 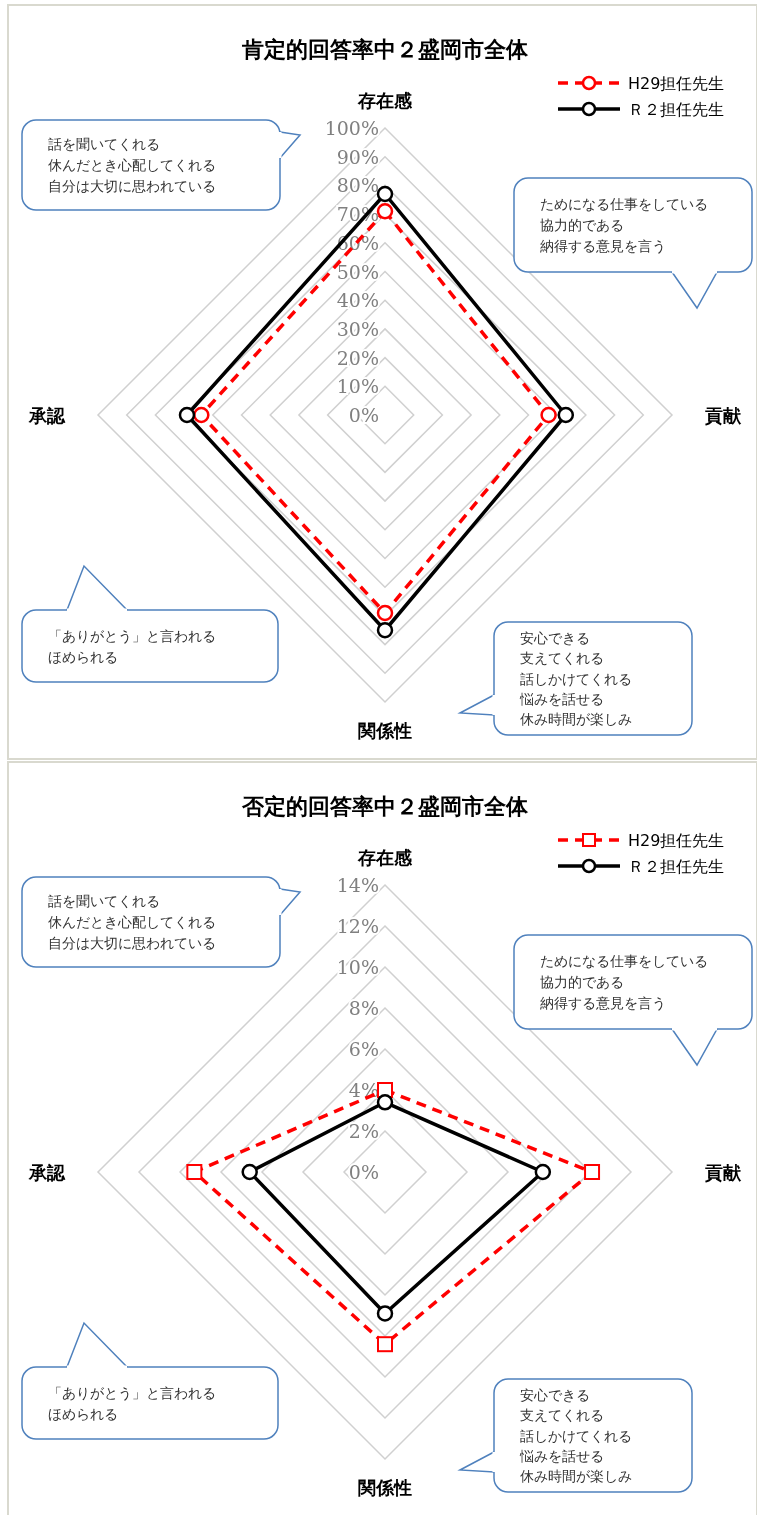 What do you see at coordinates (357, 357) in the screenshot?
I see `y-tick-label: 20%` at bounding box center [357, 357].